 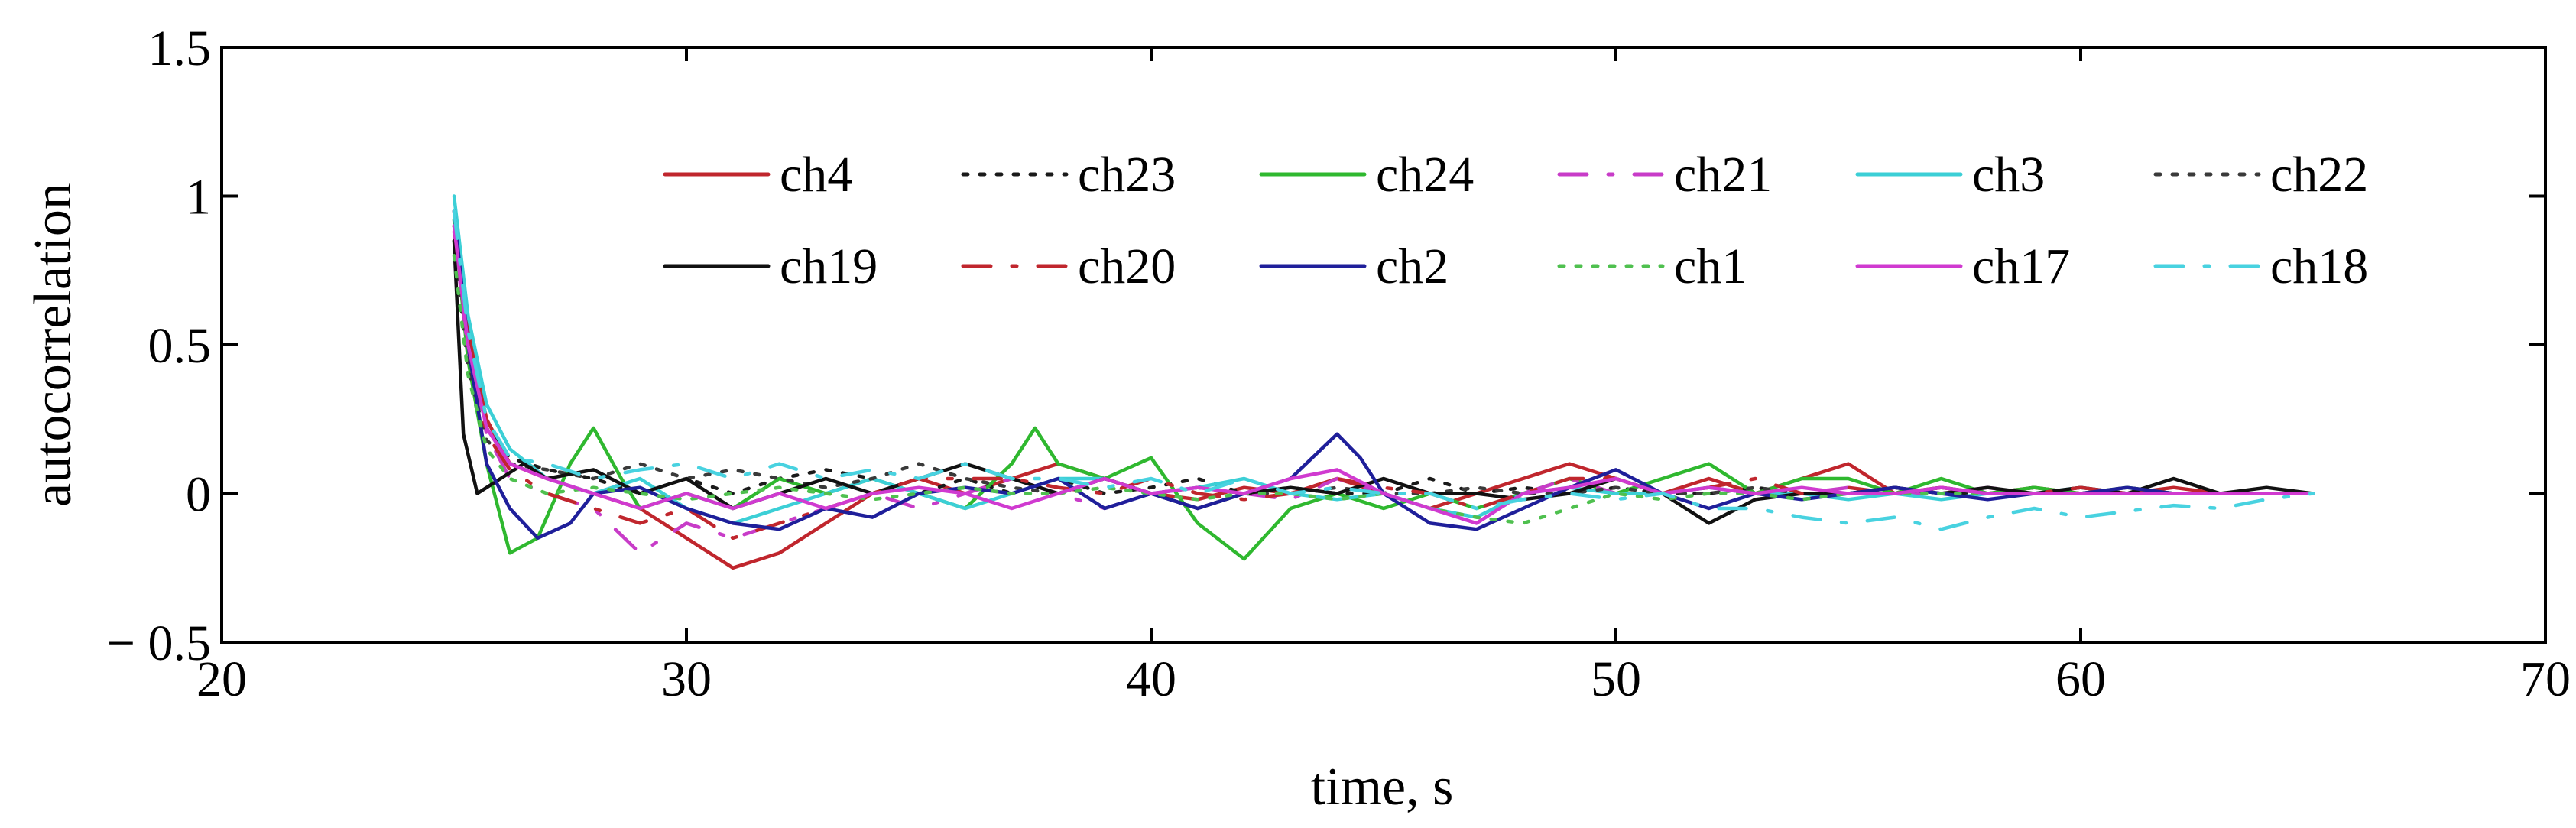 I want to click on y-tick-label: 1.5, so click(x=180, y=49).